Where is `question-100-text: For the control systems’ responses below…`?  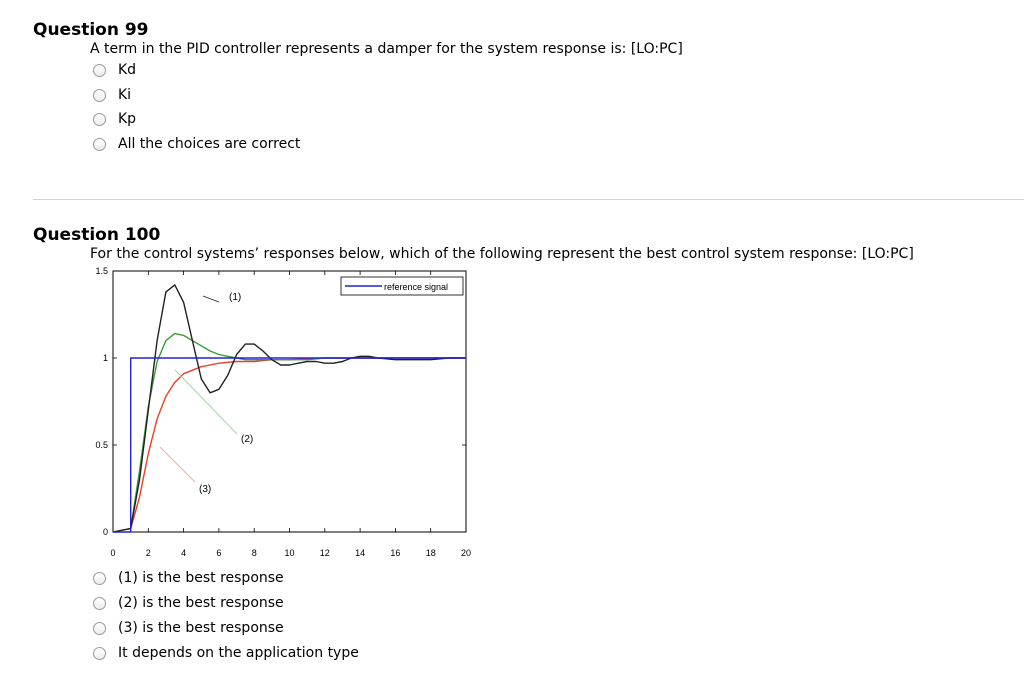
question-100-text: For the control systems’ responses below… is located at coordinates (502, 254).